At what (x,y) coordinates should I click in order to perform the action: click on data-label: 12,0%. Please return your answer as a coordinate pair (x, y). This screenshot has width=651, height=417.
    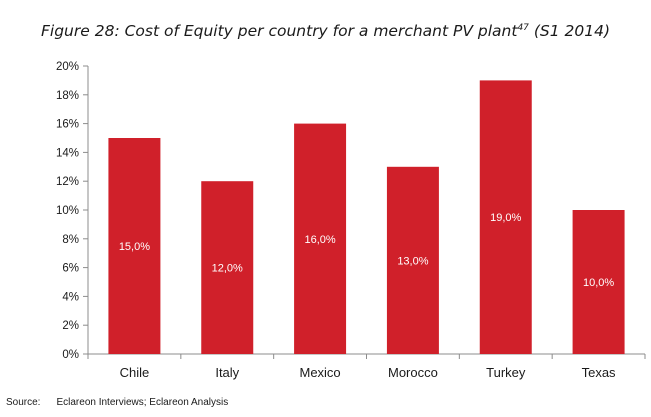
    Looking at the image, I should click on (227, 269).